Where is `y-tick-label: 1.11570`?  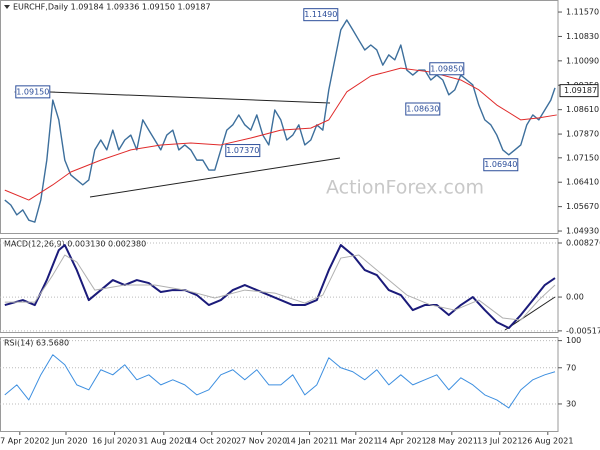 y-tick-label: 1.11570 is located at coordinates (582, 12).